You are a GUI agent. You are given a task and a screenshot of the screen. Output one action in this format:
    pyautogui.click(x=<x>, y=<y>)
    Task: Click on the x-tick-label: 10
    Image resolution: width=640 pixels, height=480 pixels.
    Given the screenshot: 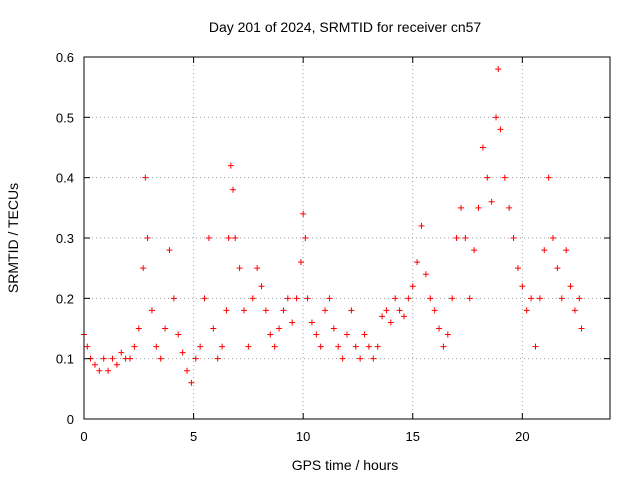 What is the action you would take?
    pyautogui.click(x=303, y=436)
    